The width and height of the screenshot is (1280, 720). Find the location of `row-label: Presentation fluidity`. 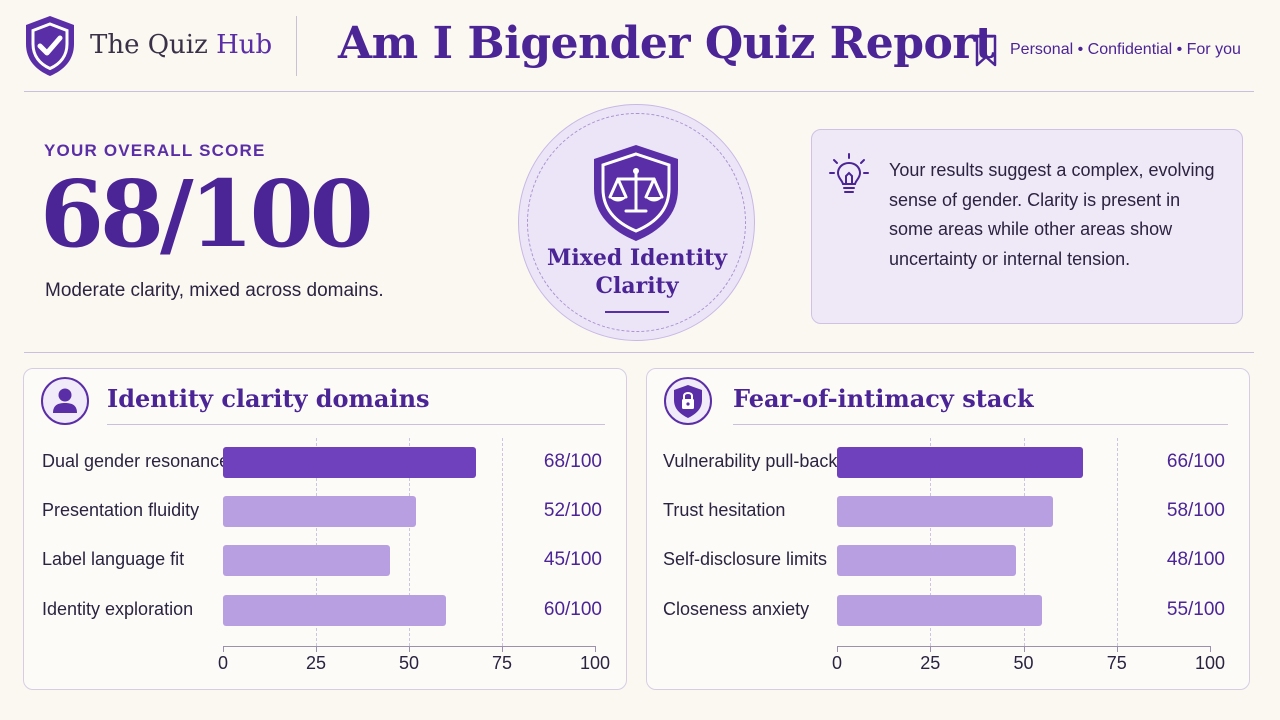

row-label: Presentation fluidity is located at coordinates (121, 510).